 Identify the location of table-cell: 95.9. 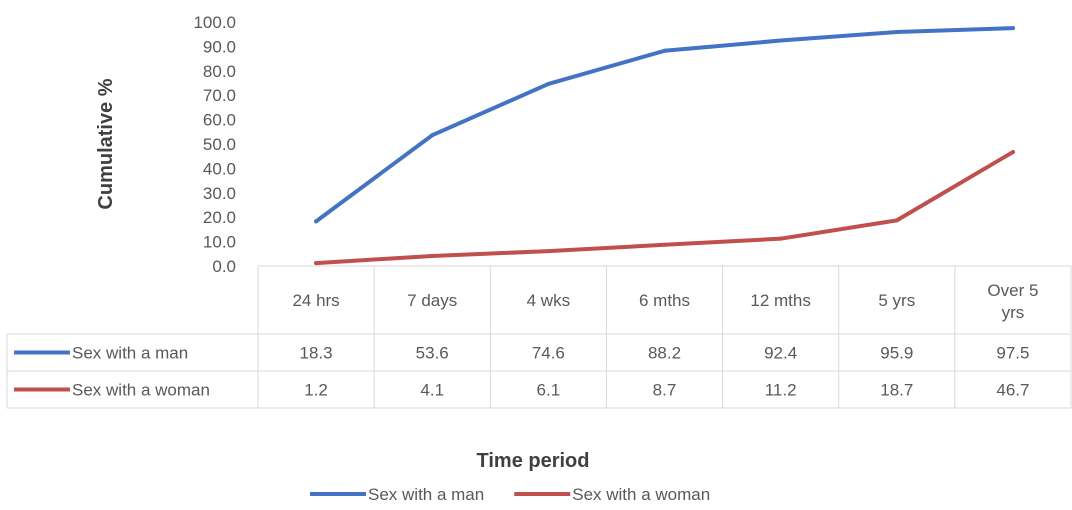
(896, 353).